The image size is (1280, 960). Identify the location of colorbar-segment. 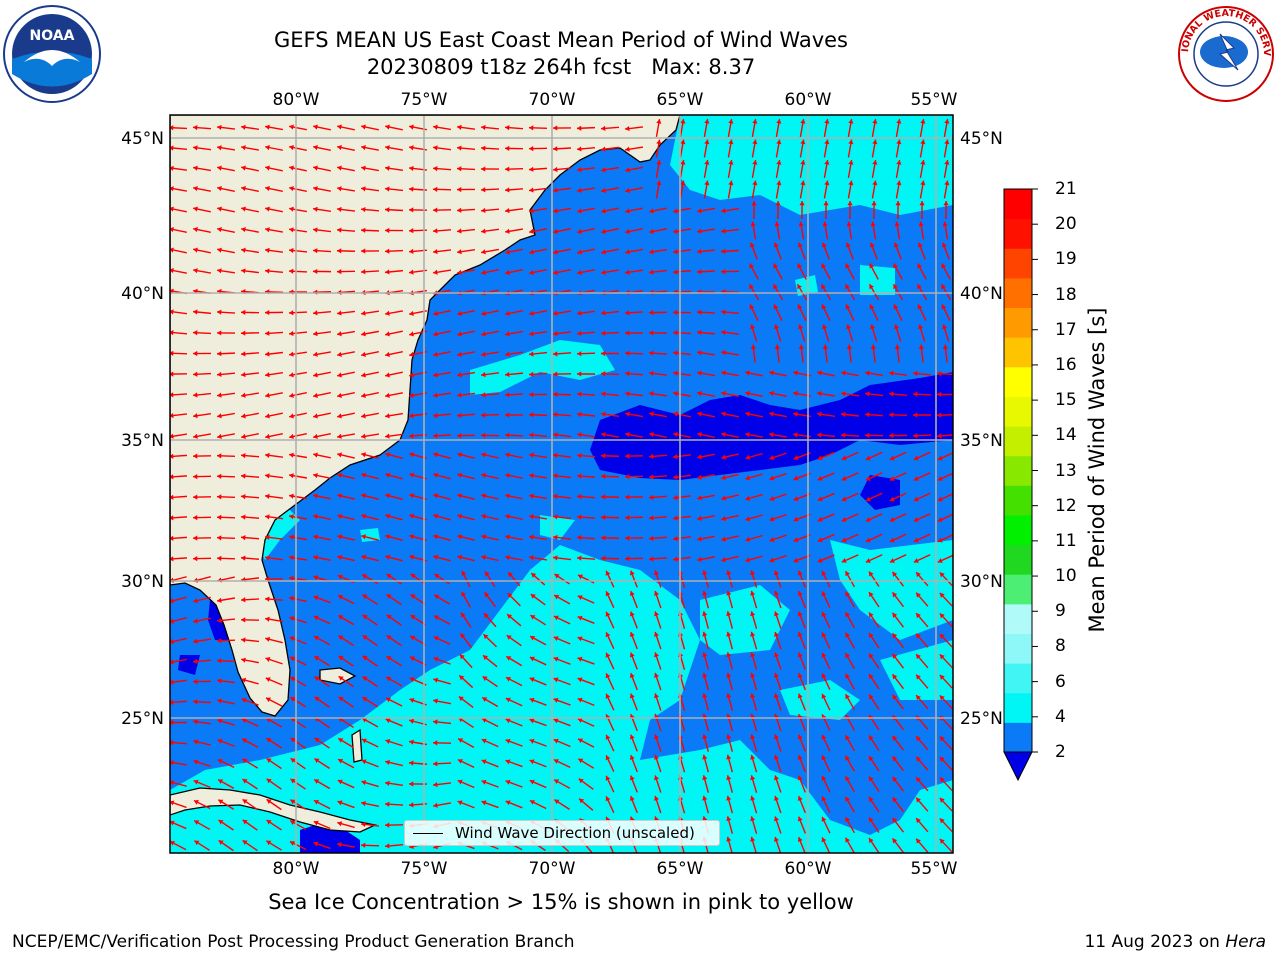
(1018, 322).